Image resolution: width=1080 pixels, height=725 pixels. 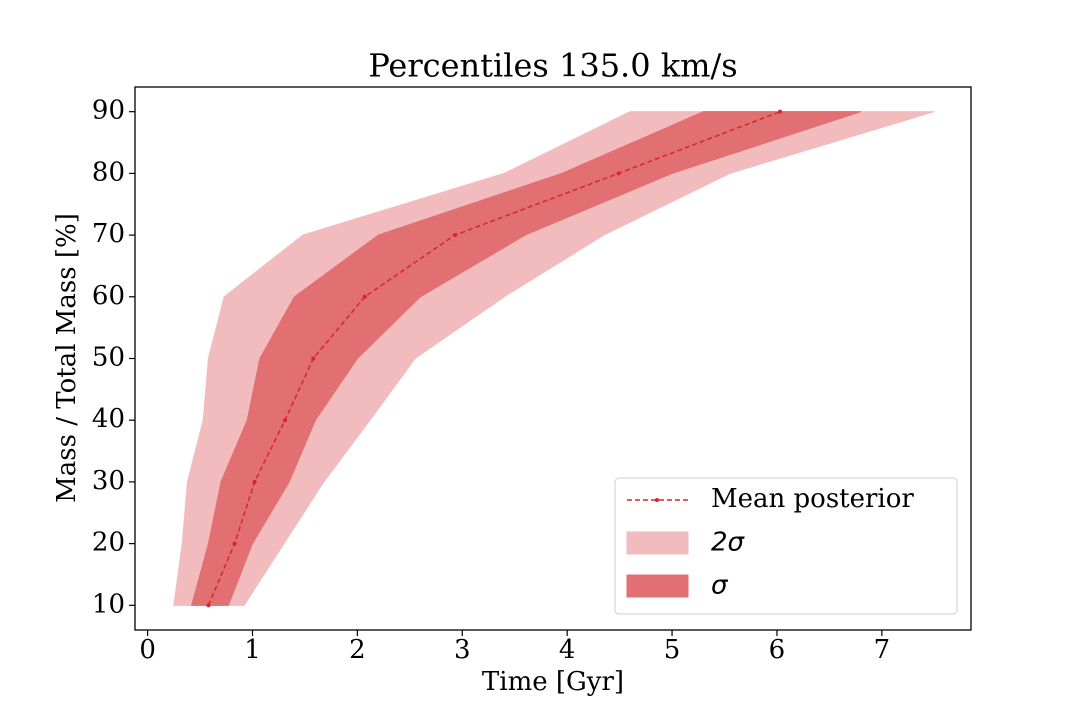 I want to click on y-tick-label: 30, so click(x=108, y=481).